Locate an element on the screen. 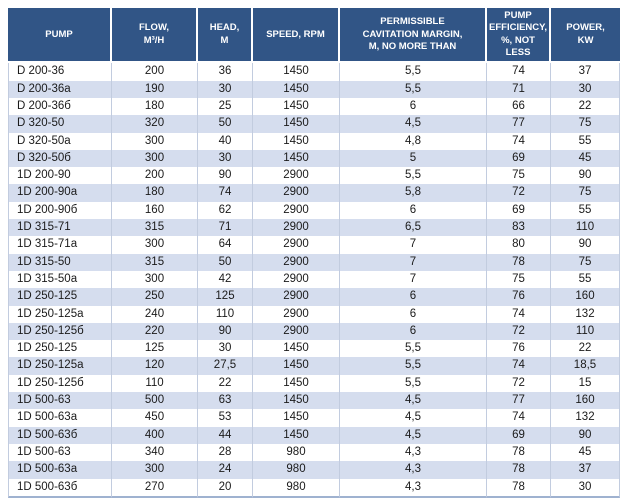  value-cell: 80 is located at coordinates (519, 245).